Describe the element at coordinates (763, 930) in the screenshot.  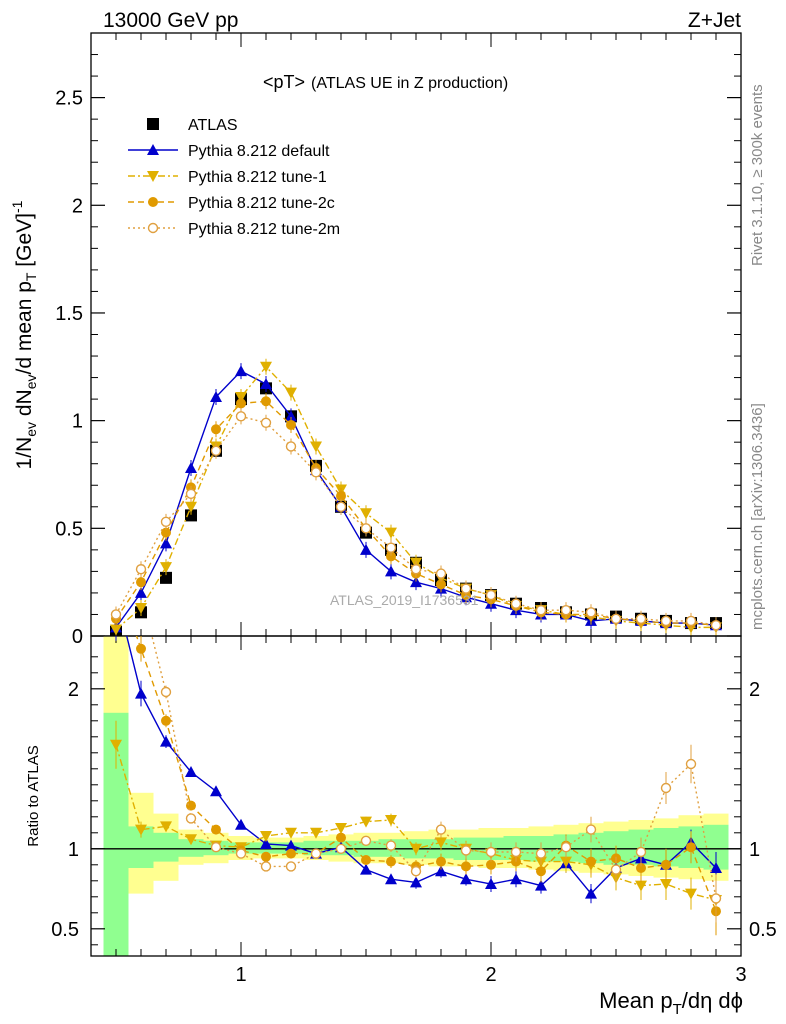
I see `ratio-y-tick-label-right: 0.5` at that location.